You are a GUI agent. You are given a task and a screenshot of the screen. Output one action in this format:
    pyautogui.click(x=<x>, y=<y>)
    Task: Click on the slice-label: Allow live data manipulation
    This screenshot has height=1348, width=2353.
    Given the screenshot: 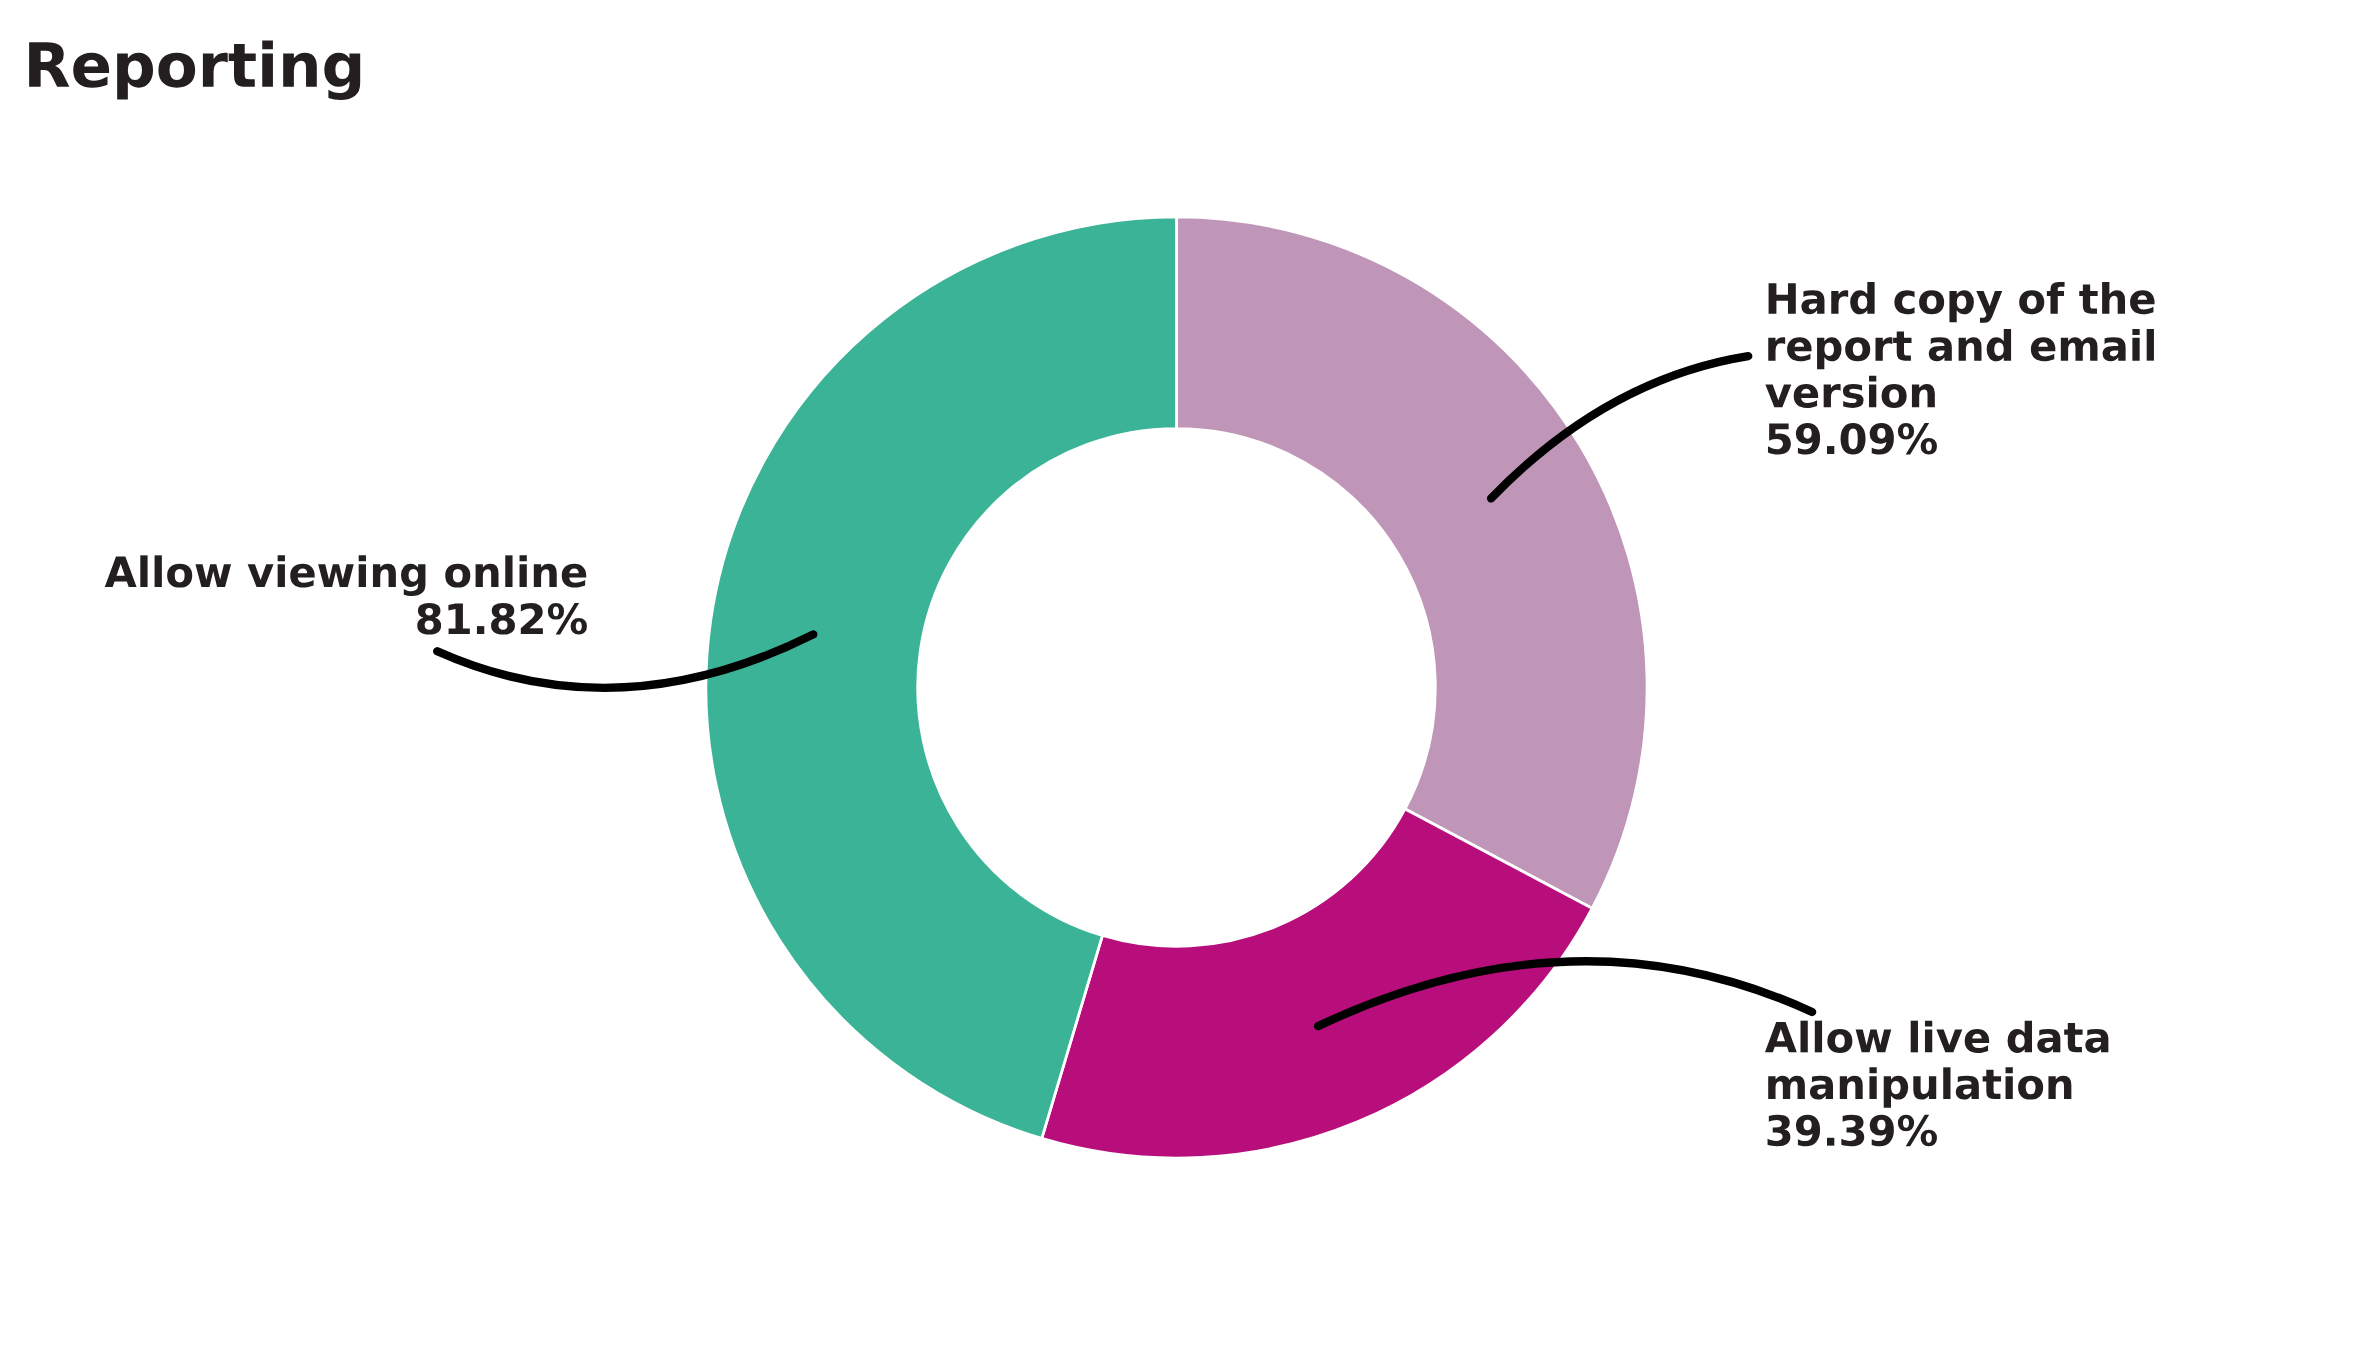 What is the action you would take?
    pyautogui.click(x=1936, y=1064)
    